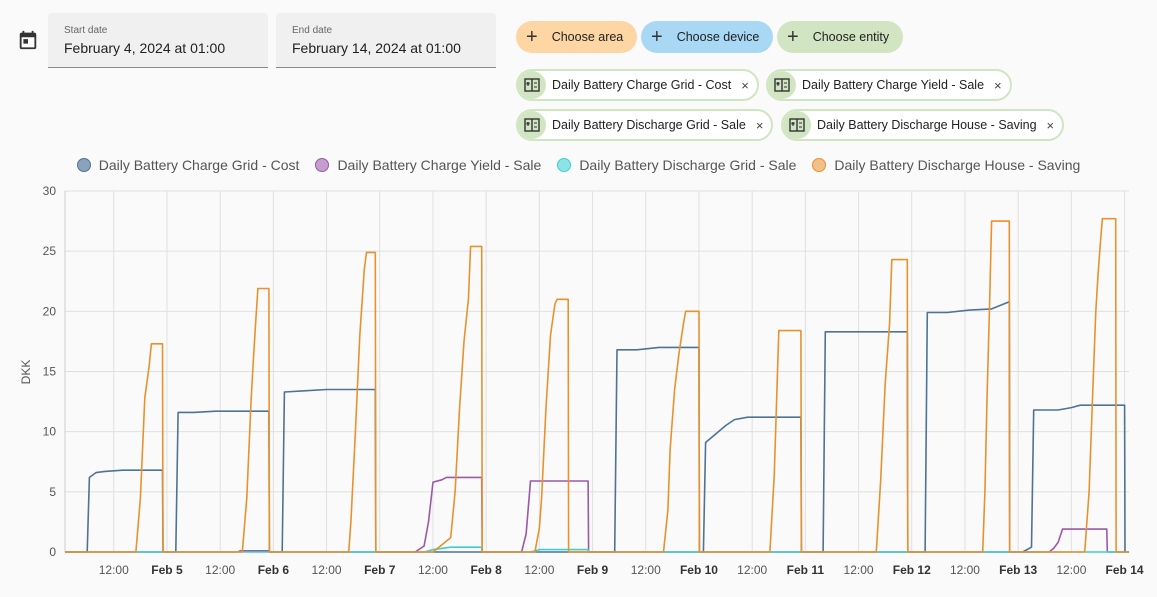 This screenshot has height=597, width=1157. I want to click on entity-chip-label: Daily Battery Discharge House - Saving, so click(927, 125).